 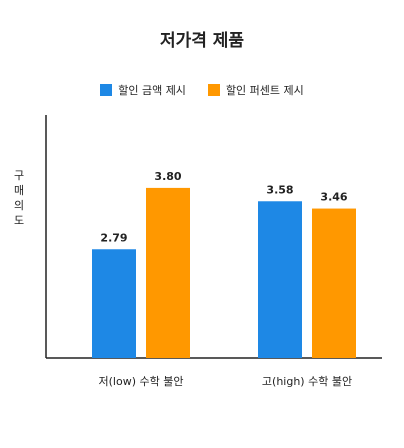 I want to click on legend: 할인 금액 제시 할인 퍼센트 제시, so click(x=202, y=90).